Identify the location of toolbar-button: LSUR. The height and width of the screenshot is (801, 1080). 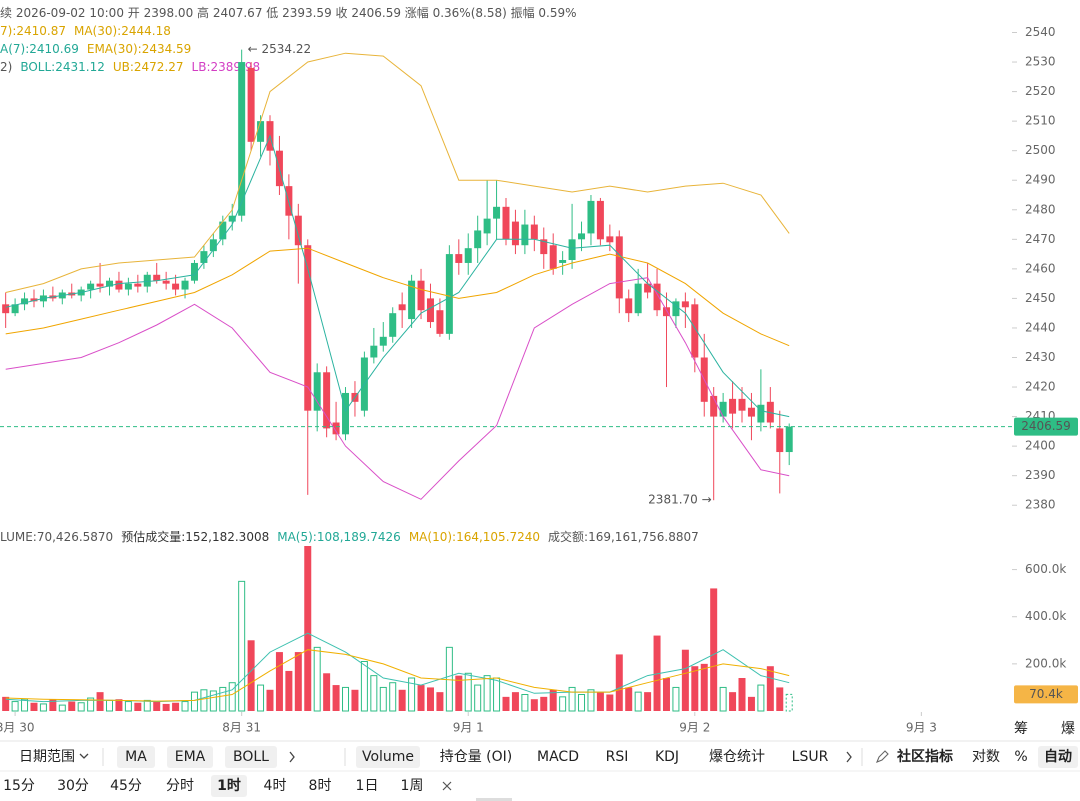
(810, 757).